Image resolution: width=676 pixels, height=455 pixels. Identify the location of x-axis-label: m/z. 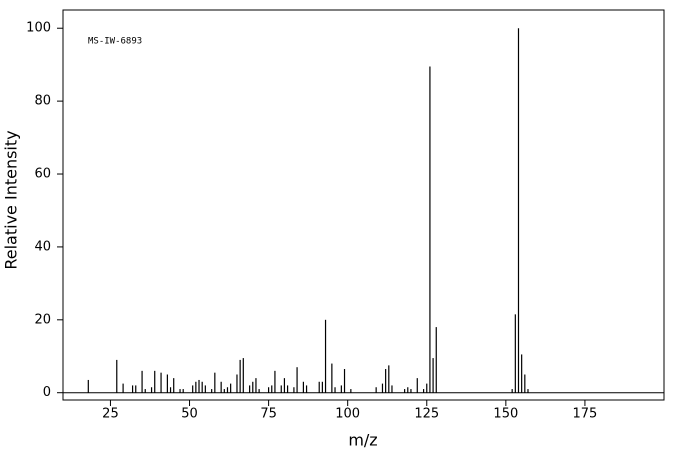
(362, 440).